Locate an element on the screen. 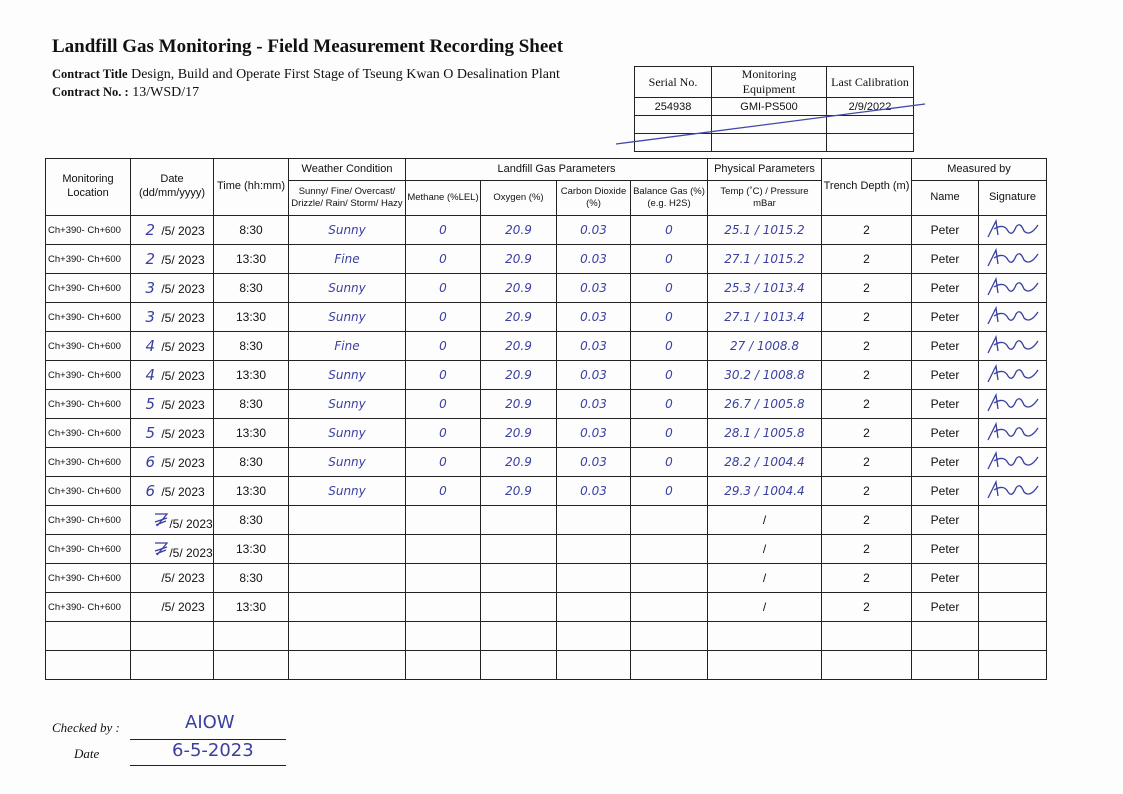 The image size is (1123, 794). temp-pressure-cell: 25.3 / 1013.4 is located at coordinates (764, 288).